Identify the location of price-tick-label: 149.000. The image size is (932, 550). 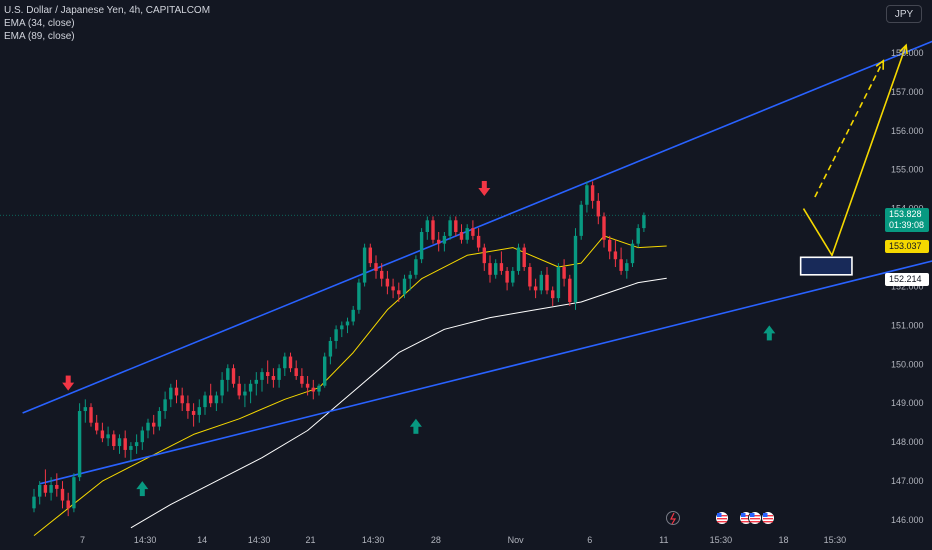
(907, 403).